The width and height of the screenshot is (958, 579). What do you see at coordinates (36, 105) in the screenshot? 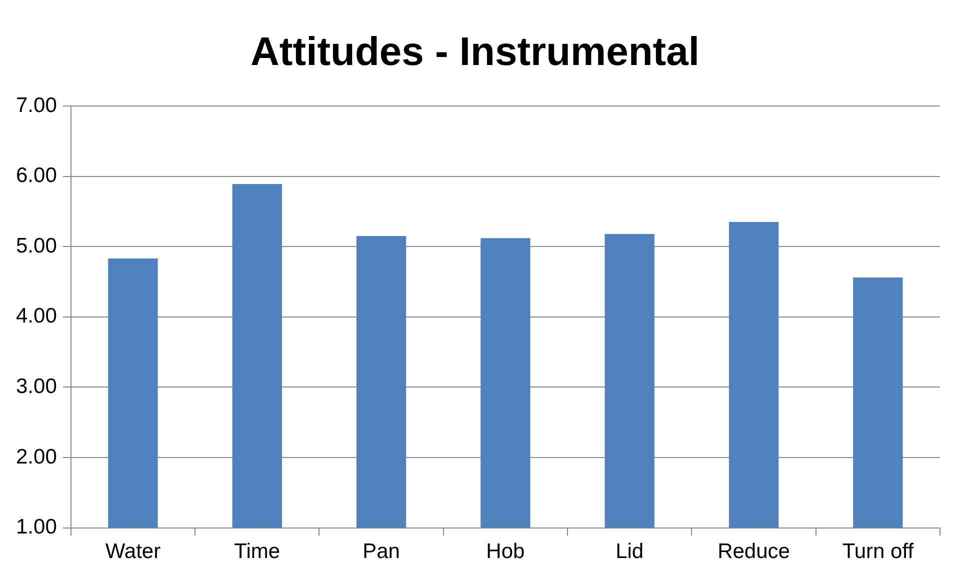
I see `y-tick-label: 7.00` at bounding box center [36, 105].